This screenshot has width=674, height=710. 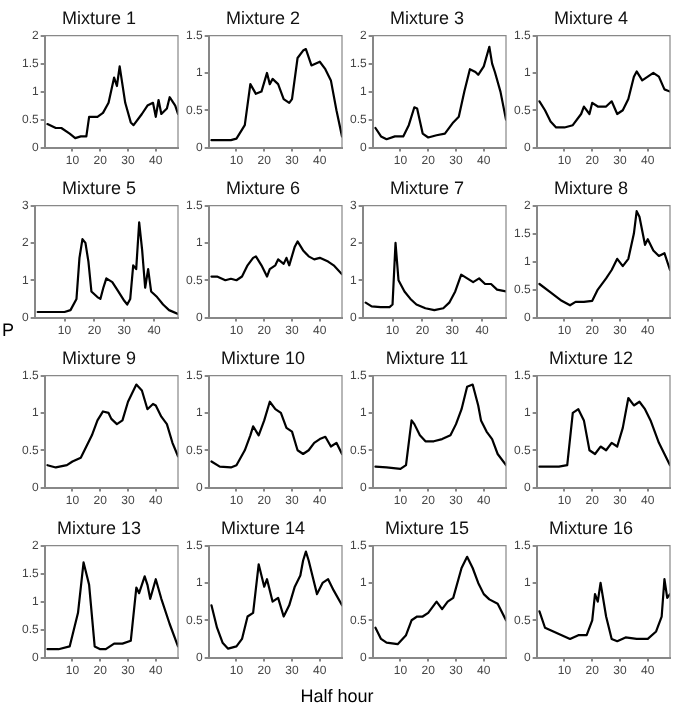 I want to click on y-axis-title: P, so click(x=8, y=330).